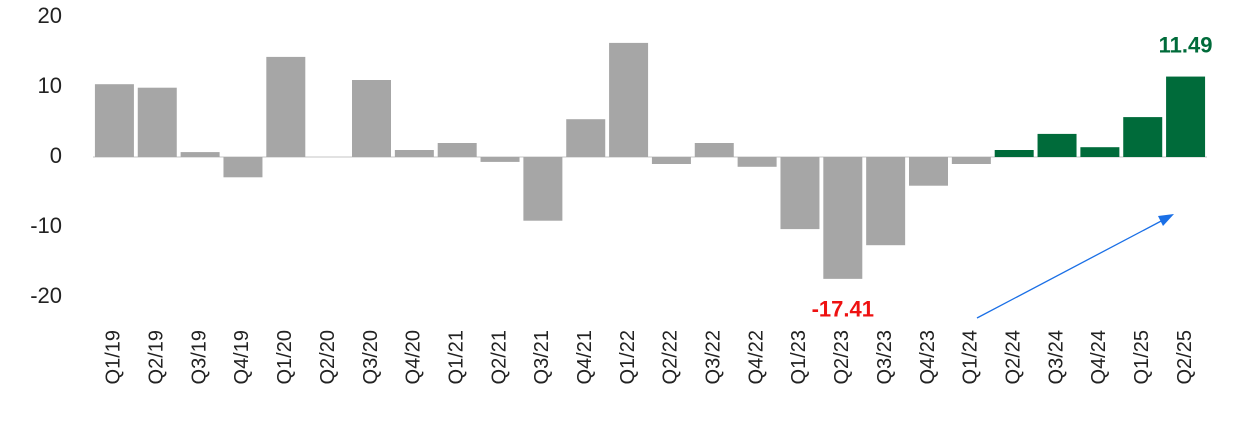  Describe the element at coordinates (843, 309) in the screenshot. I see `value-label: -17.41` at that location.